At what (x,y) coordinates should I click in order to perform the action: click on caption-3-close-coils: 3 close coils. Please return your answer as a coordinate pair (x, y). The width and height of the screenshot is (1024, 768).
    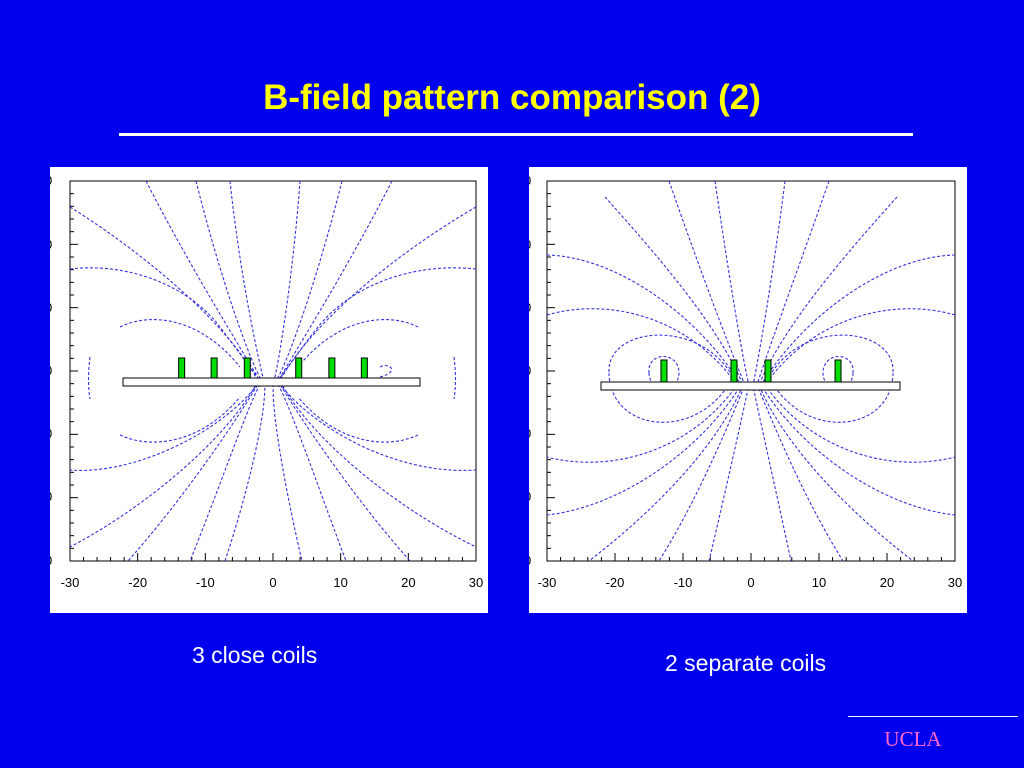
    Looking at the image, I should click on (255, 655).